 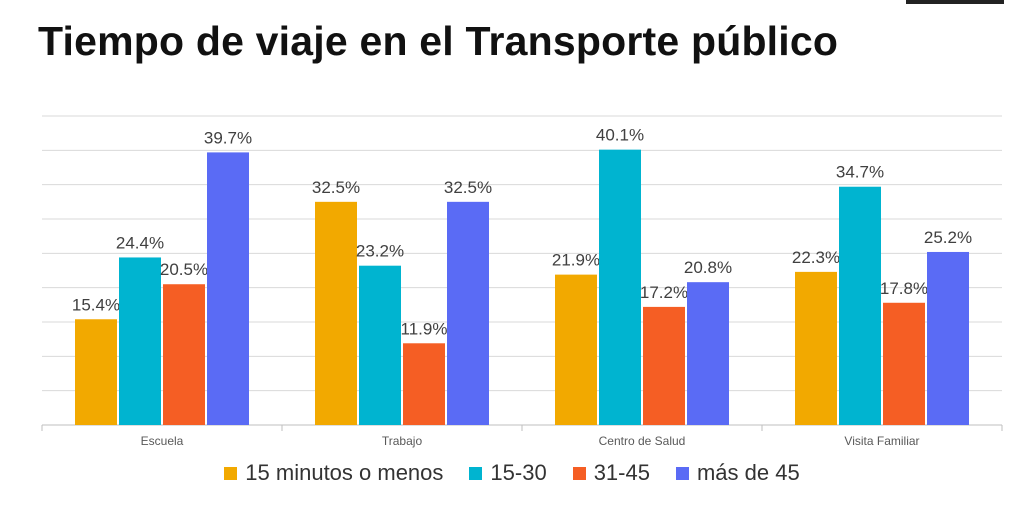 I want to click on page-title: Tiempo de viaje en el Transporte público, so click(x=438, y=41).